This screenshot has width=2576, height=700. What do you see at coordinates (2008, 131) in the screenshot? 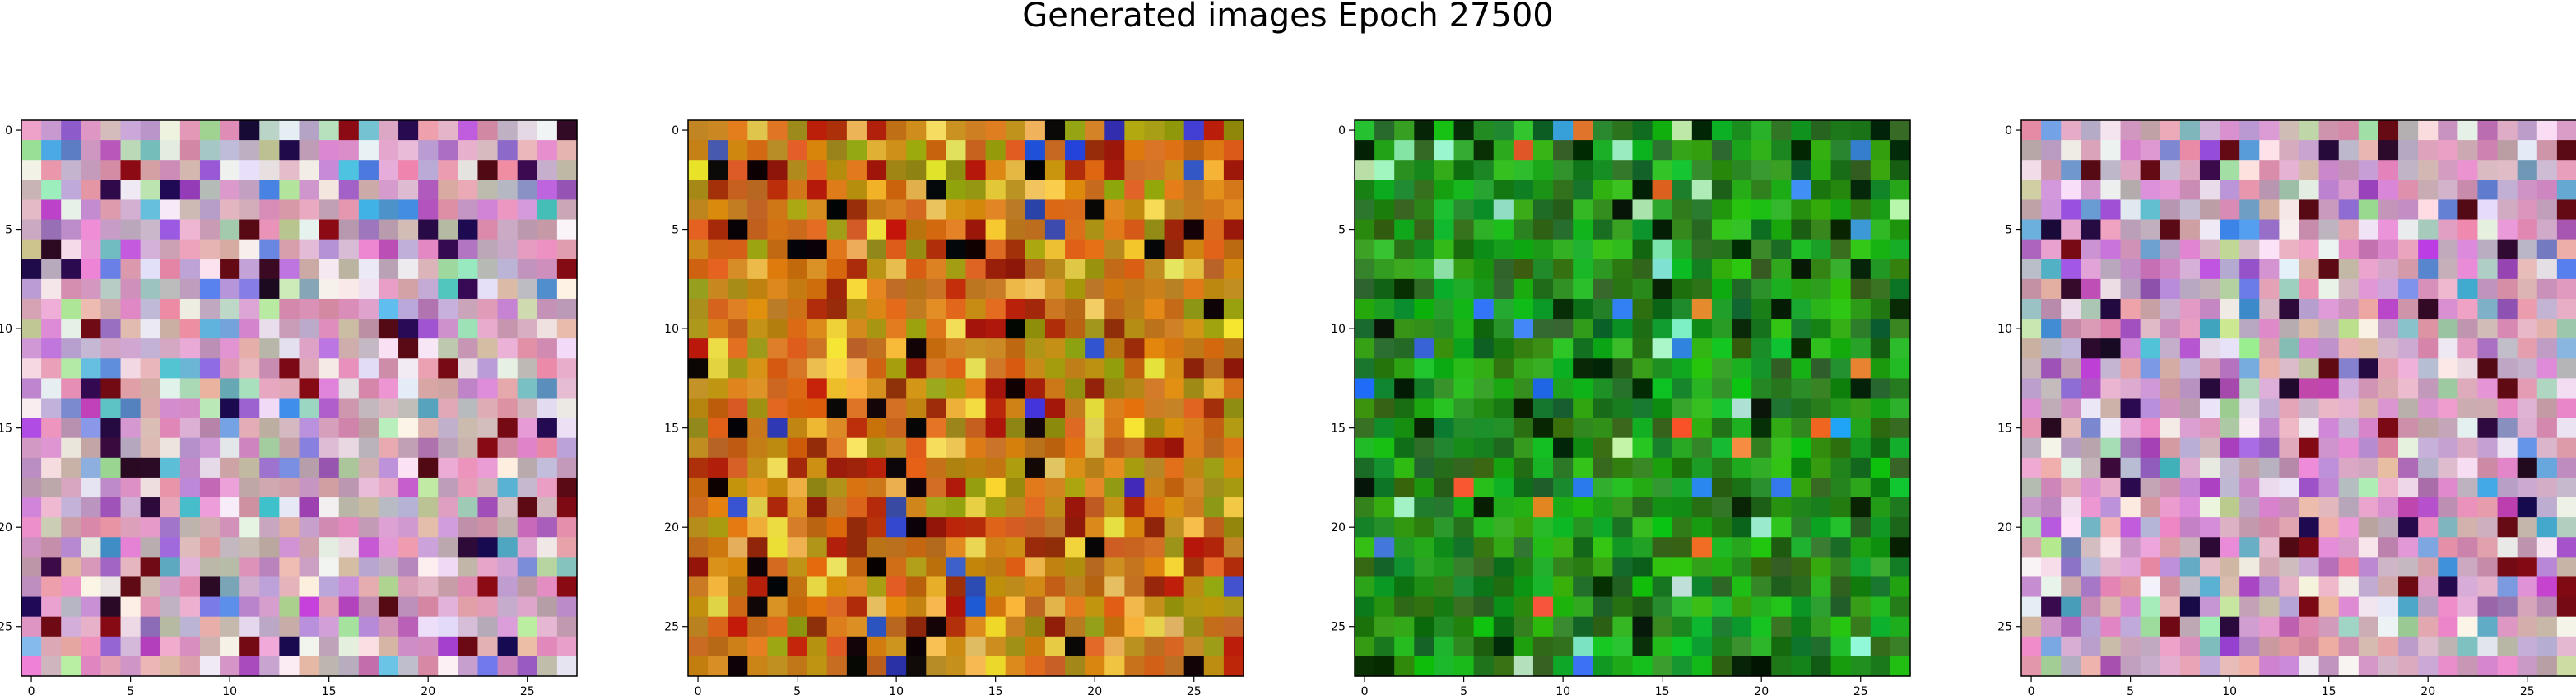
I see `y-tick-label: 0` at bounding box center [2008, 131].